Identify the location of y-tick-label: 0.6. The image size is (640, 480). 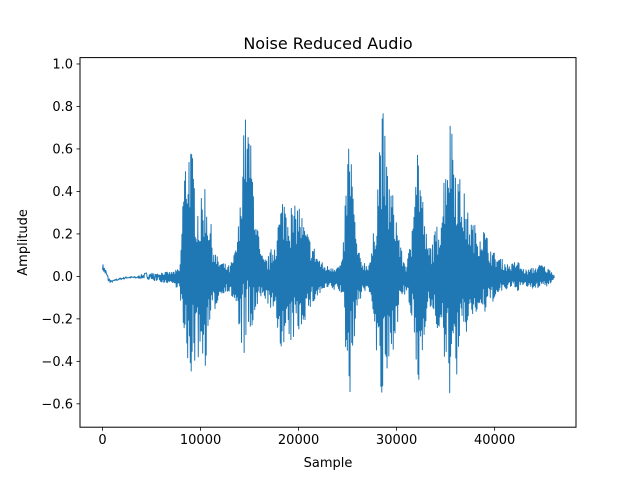
(62, 149).